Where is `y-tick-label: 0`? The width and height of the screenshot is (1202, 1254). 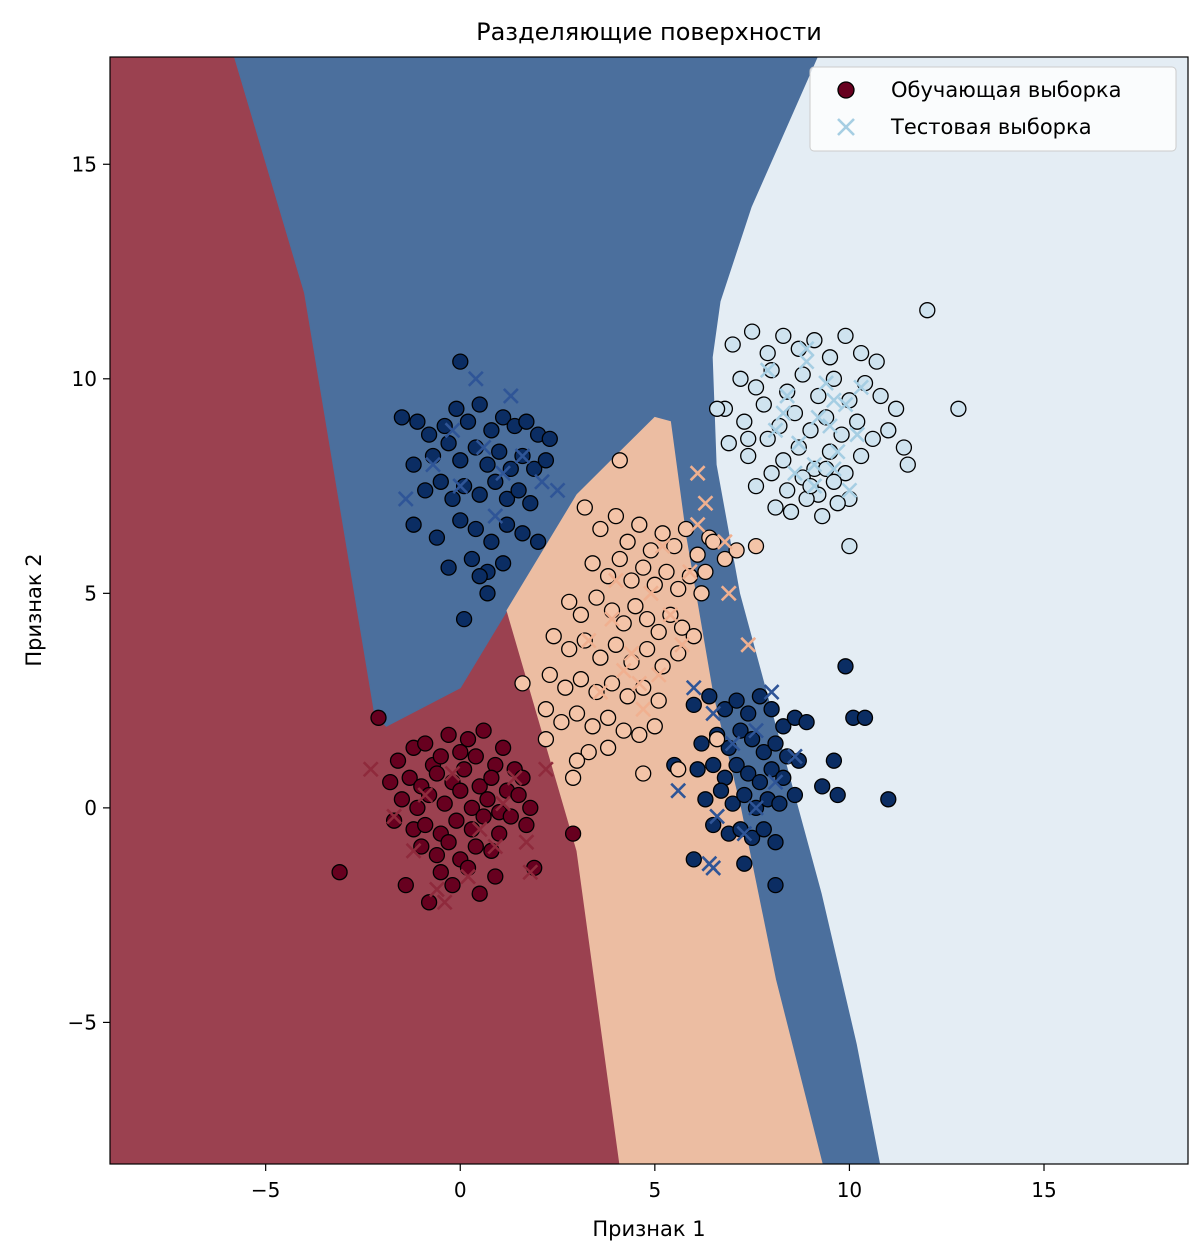
y-tick-label: 0 is located at coordinates (90, 808).